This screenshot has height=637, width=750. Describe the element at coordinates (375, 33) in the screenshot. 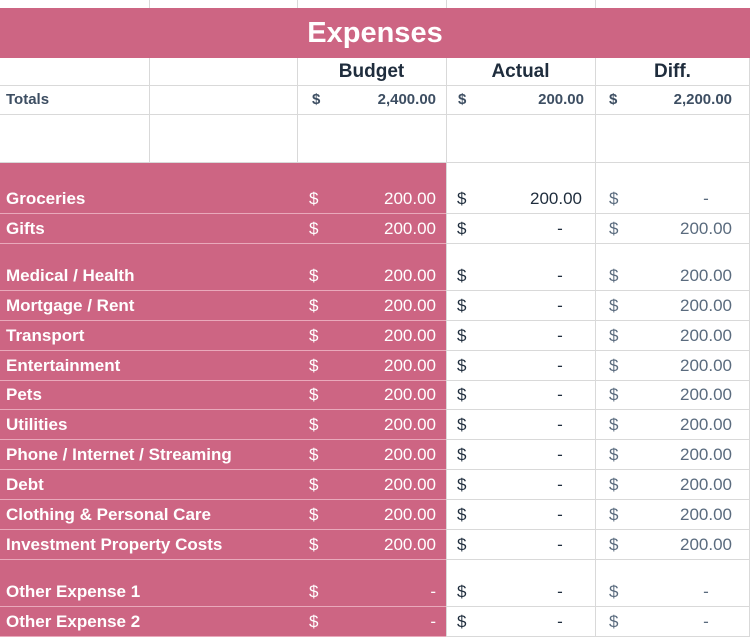

I see `expenses-title: Expenses` at that location.